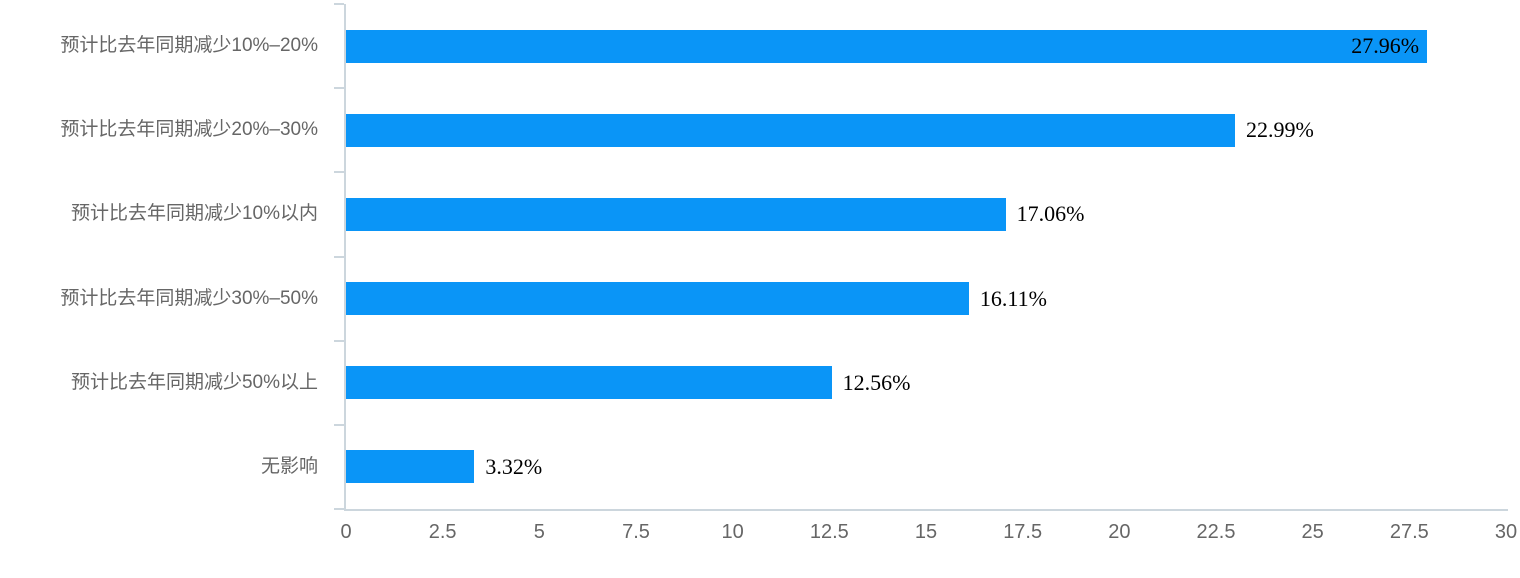  I want to click on data-label: 3.32%, so click(514, 466).